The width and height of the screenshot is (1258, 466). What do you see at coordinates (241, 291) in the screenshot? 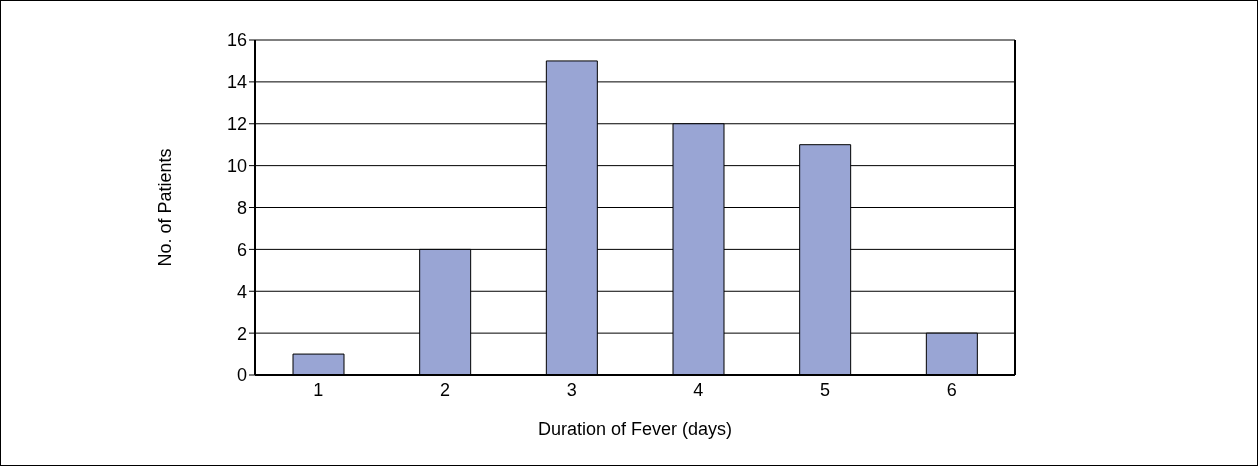
I see `y-tick-label: 4` at bounding box center [241, 291].